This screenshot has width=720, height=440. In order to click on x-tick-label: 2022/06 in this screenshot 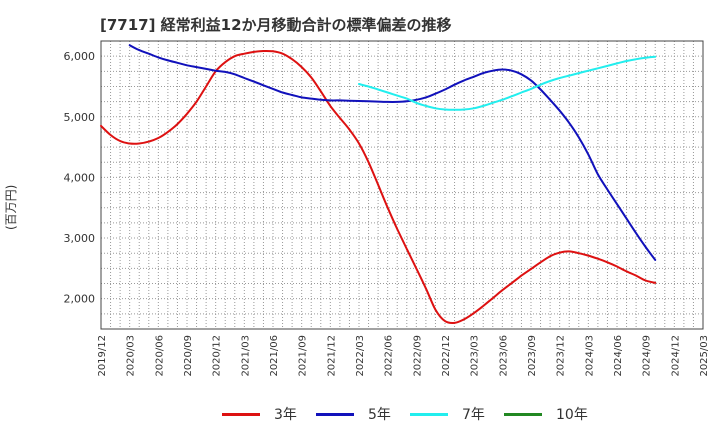, I will do `click(389, 356)`.